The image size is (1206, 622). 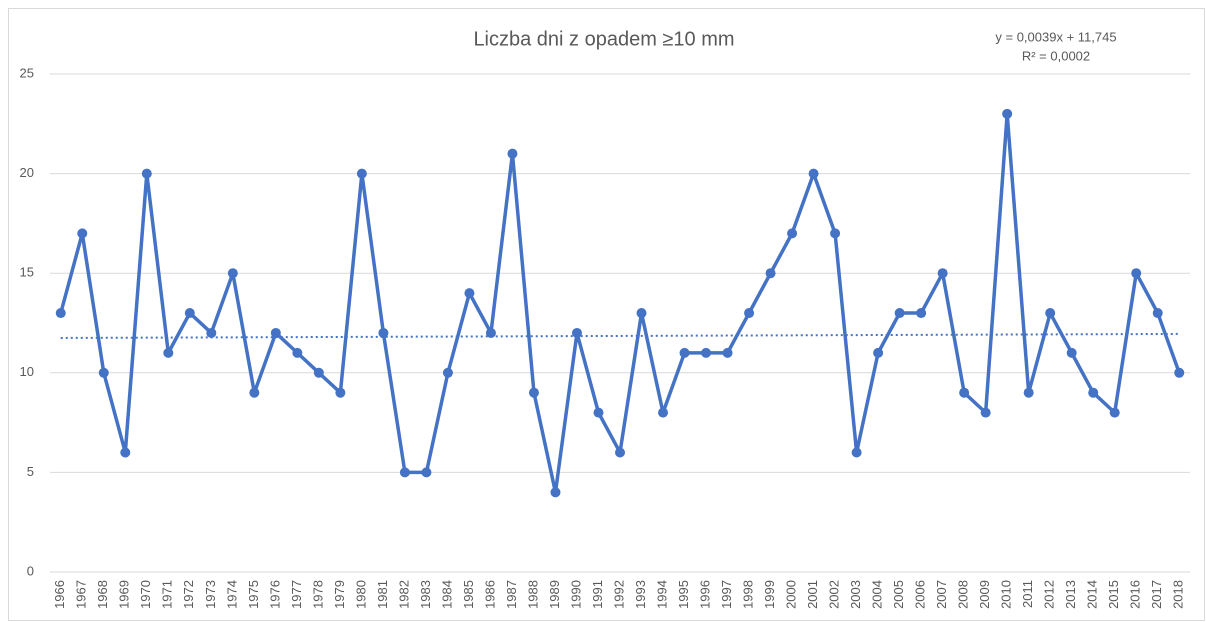 What do you see at coordinates (1092, 594) in the screenshot?
I see `x-tick-label: 2014` at bounding box center [1092, 594].